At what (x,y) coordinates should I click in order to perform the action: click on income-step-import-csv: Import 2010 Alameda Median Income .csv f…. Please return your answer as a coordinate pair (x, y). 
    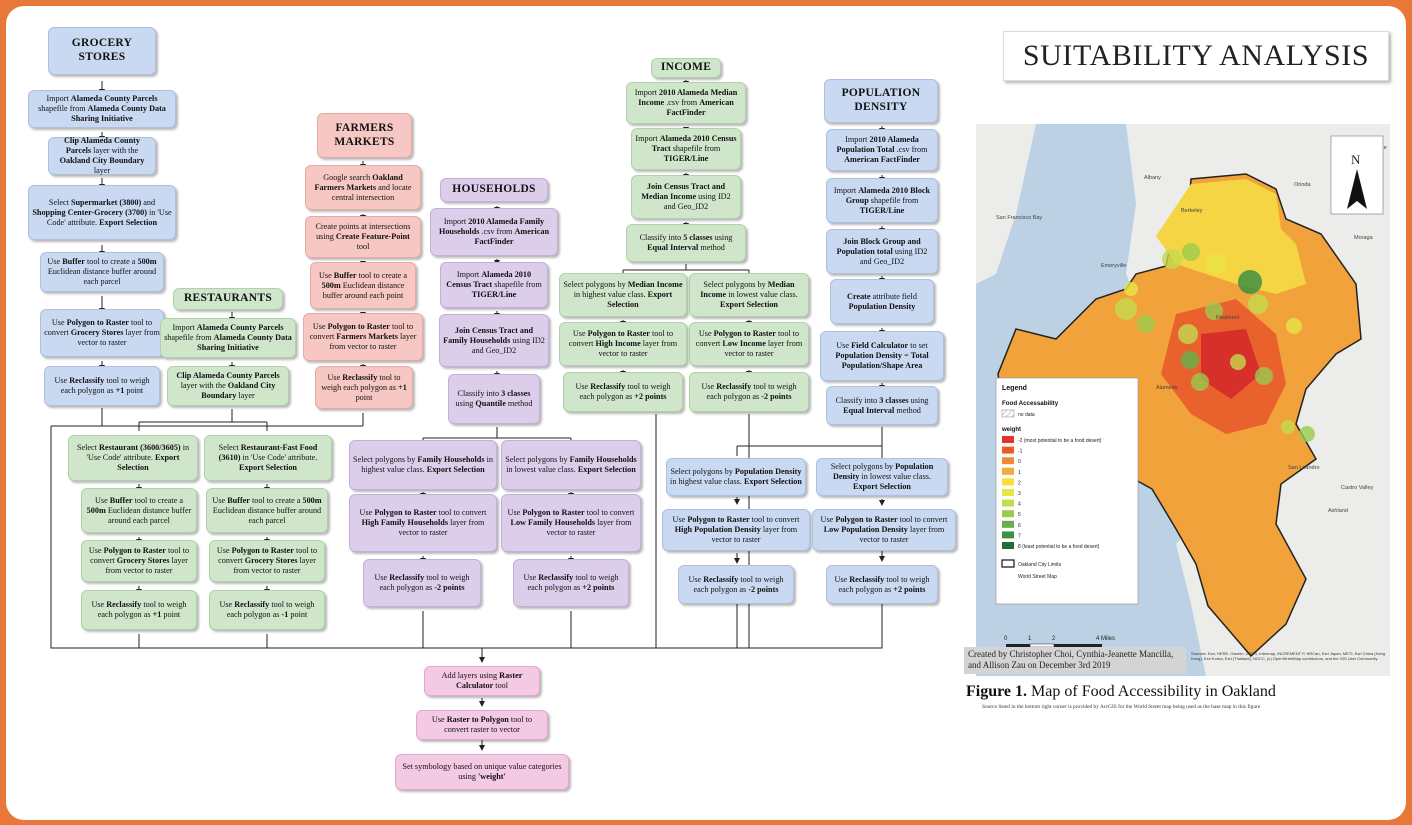
    Looking at the image, I should click on (686, 103).